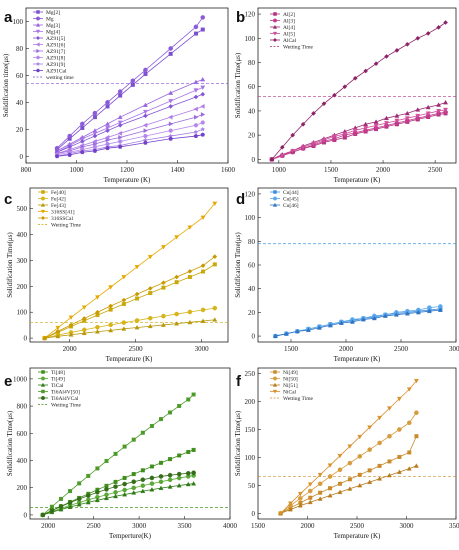  I want to click on panel-letter: e, so click(8, 381).